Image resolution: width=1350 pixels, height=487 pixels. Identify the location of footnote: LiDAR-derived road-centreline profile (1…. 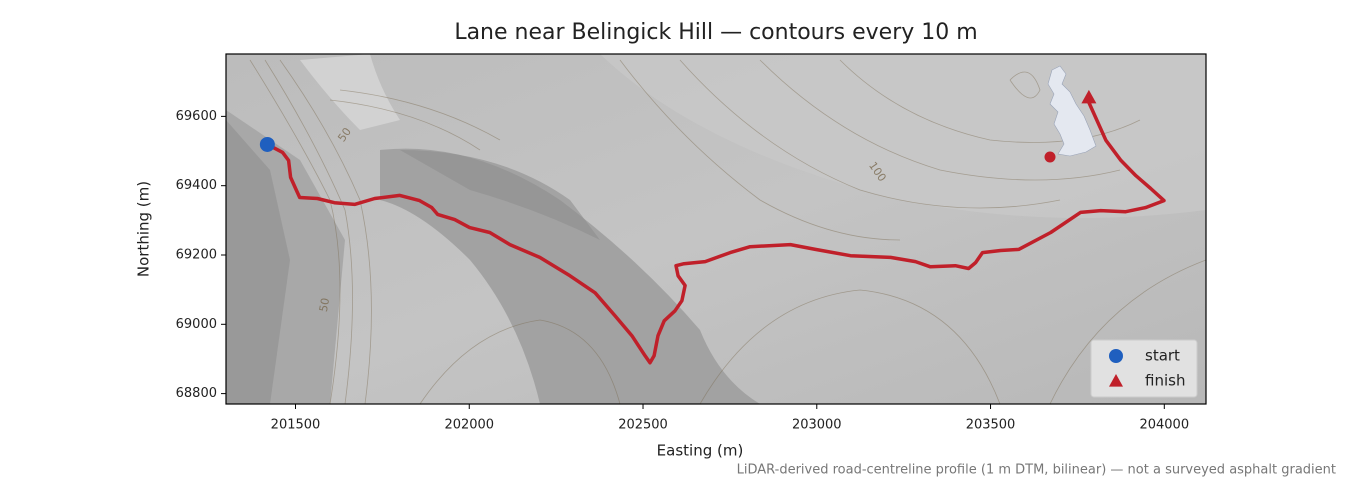
(1036, 470).